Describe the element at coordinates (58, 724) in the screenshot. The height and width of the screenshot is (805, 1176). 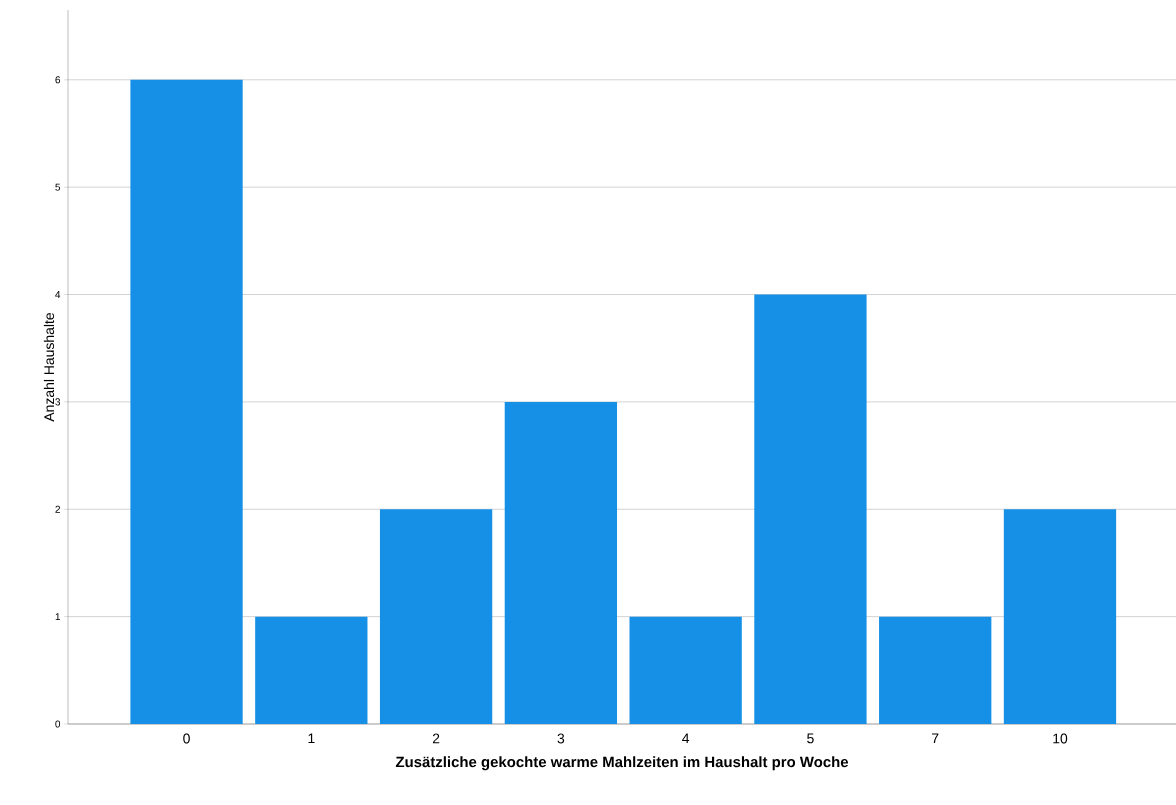
I see `y-tick-label: 0` at that location.